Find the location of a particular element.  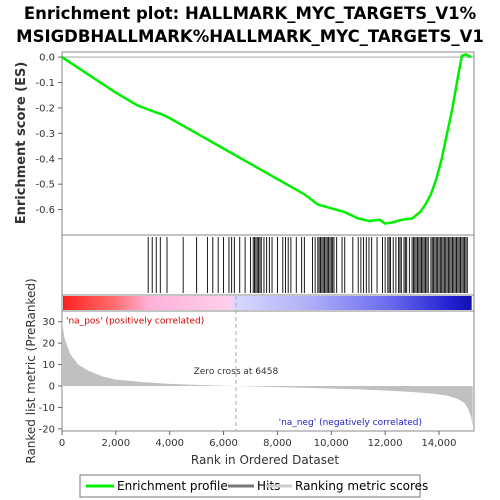

es-y-tick-label: -0.4 is located at coordinates (45, 159).